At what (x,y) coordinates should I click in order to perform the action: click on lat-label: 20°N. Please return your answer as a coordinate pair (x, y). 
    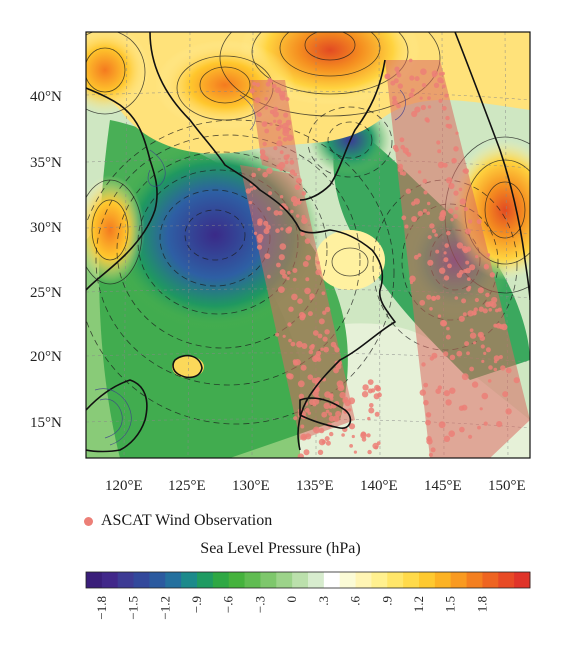
    Looking at the image, I should click on (46, 357).